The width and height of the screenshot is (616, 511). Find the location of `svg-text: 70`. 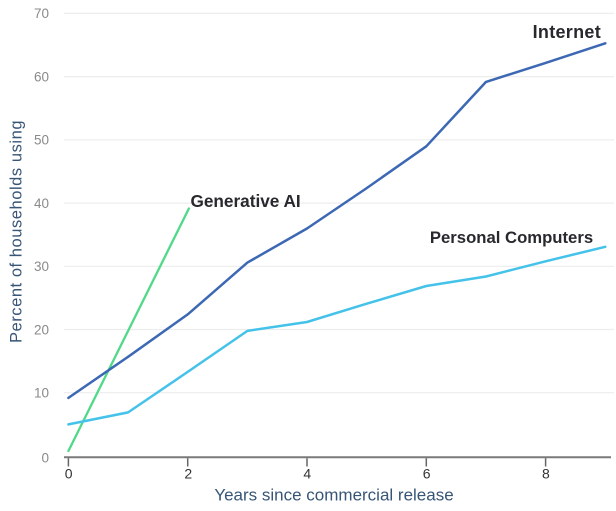

svg-text: 70 is located at coordinates (41, 13).